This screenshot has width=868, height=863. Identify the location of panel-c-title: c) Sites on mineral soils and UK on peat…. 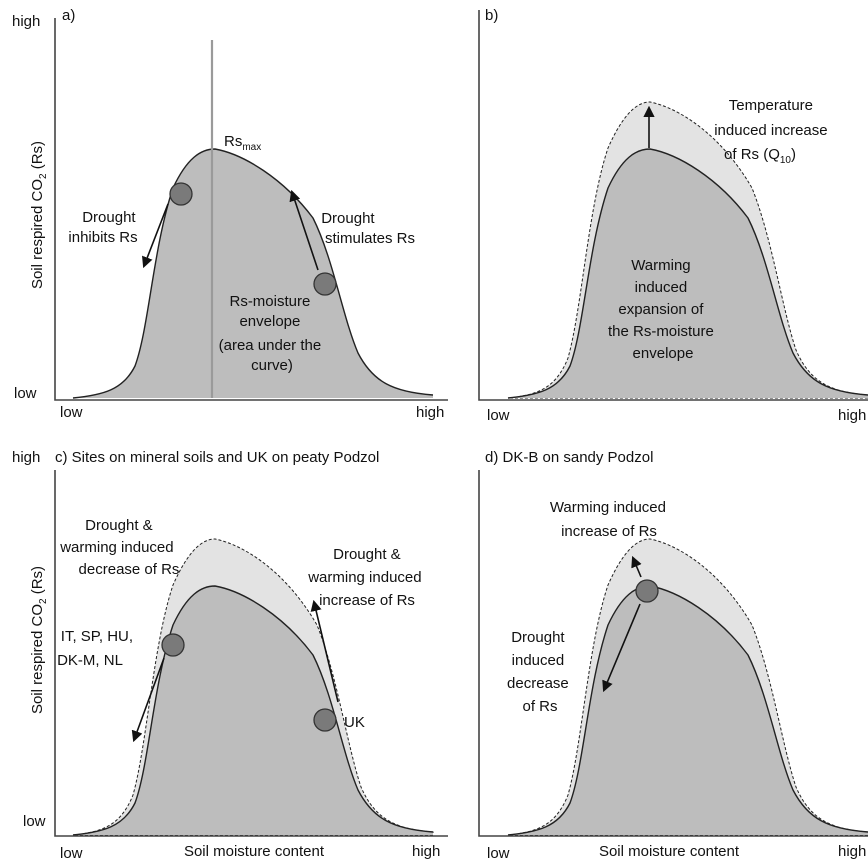
(217, 457).